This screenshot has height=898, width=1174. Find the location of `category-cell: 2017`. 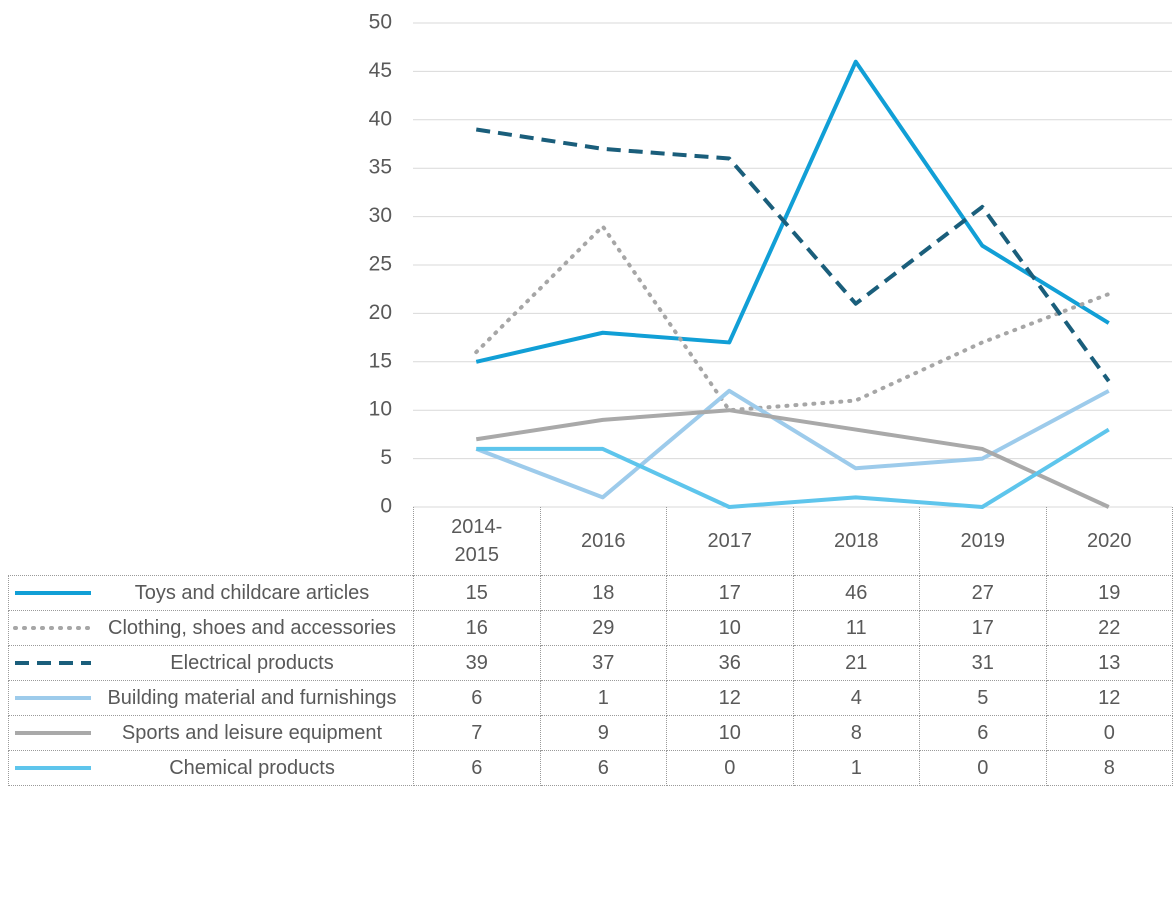

category-cell: 2017 is located at coordinates (730, 541).